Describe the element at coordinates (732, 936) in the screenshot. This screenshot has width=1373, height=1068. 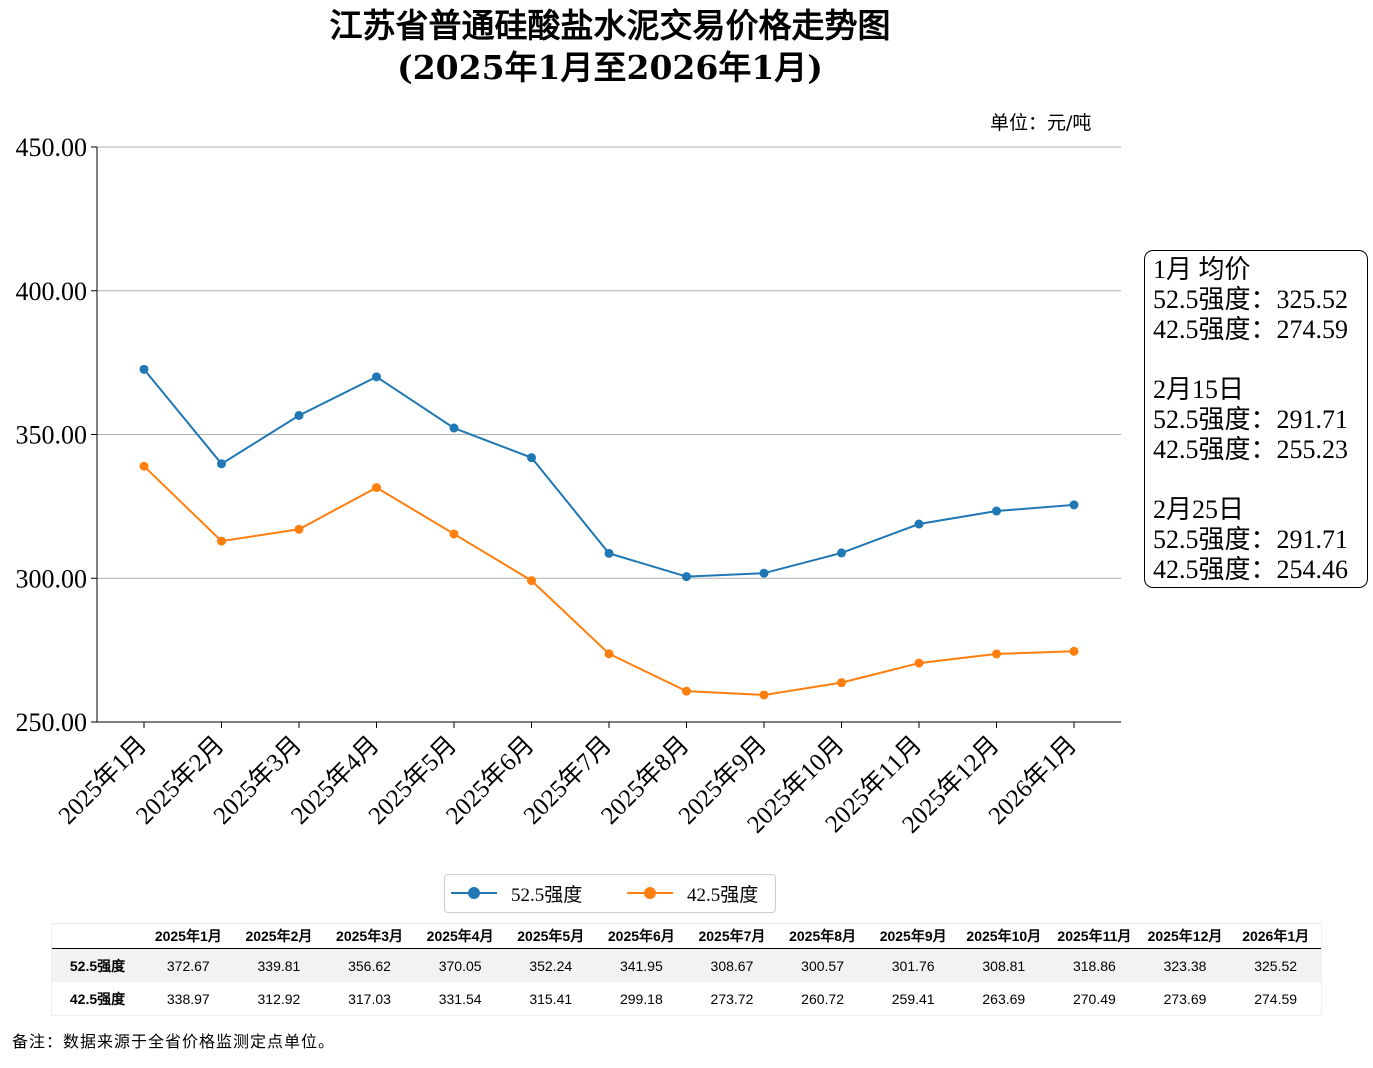
I see `table-header-cell: 2025年7月` at that location.